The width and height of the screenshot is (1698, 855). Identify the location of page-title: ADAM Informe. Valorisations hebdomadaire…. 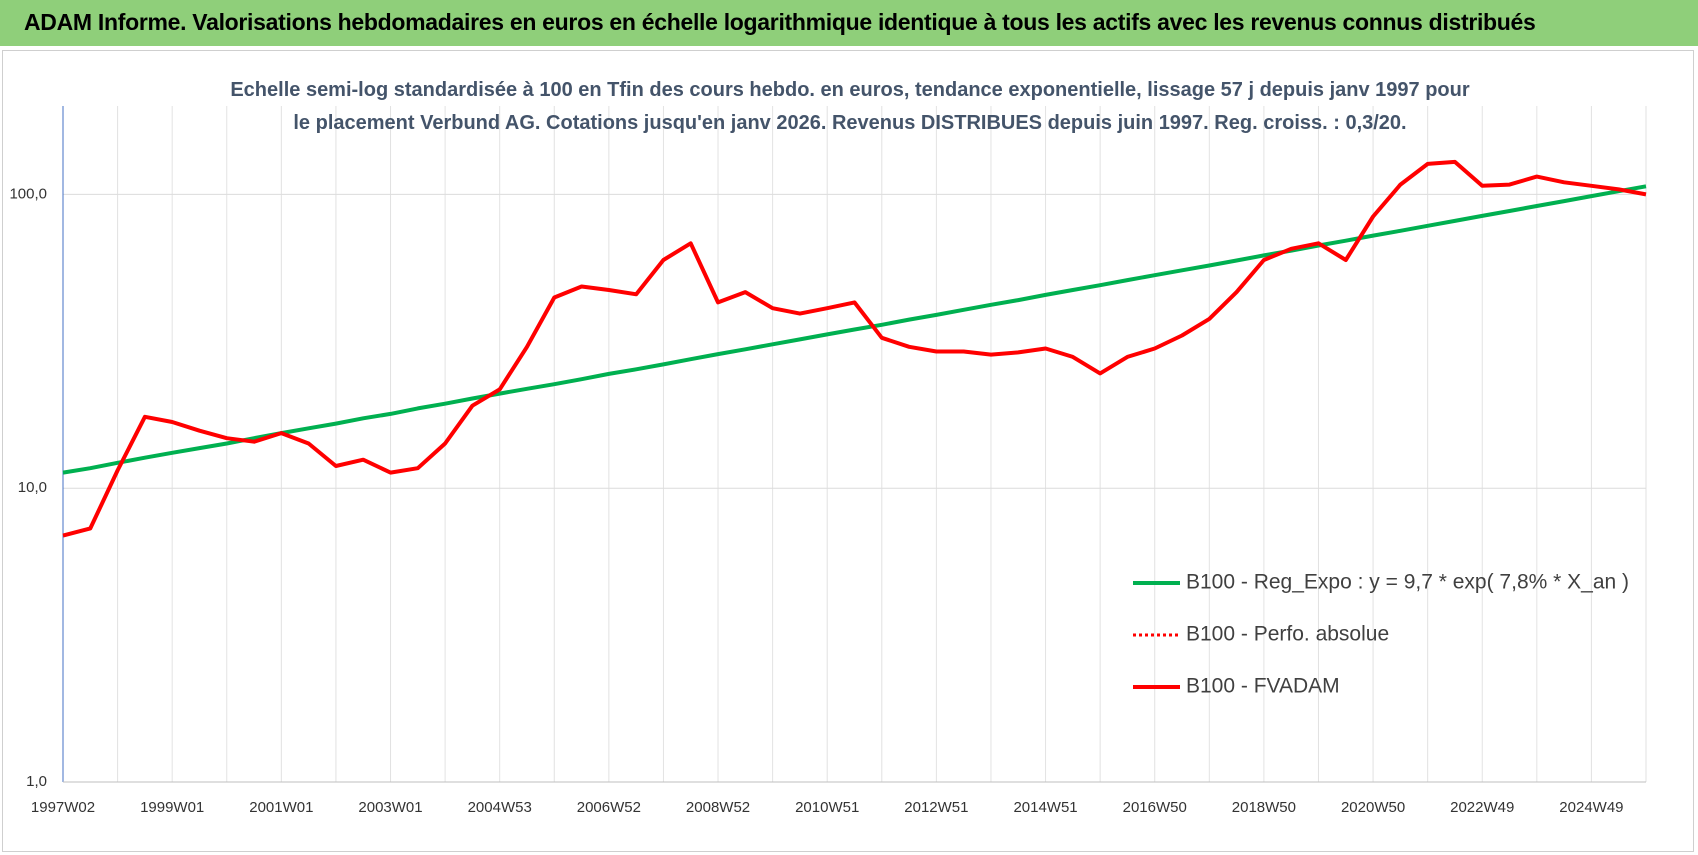
(780, 22).